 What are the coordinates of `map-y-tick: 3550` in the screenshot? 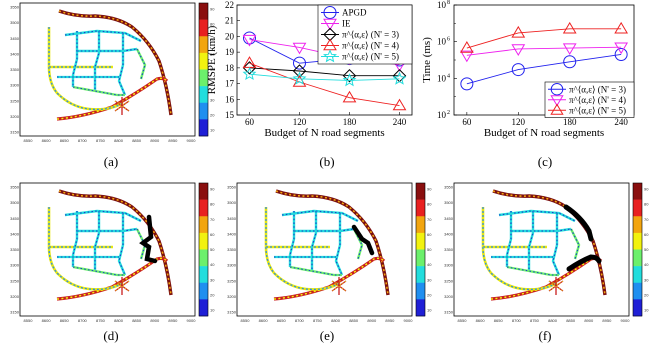 It's located at (15, 187).